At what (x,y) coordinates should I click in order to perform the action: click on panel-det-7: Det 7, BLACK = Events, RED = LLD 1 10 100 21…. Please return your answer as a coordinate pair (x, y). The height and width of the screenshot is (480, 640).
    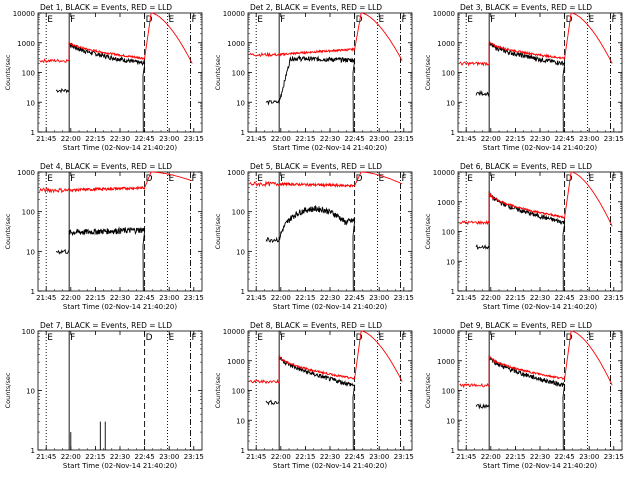
    Looking at the image, I should click on (104, 395).